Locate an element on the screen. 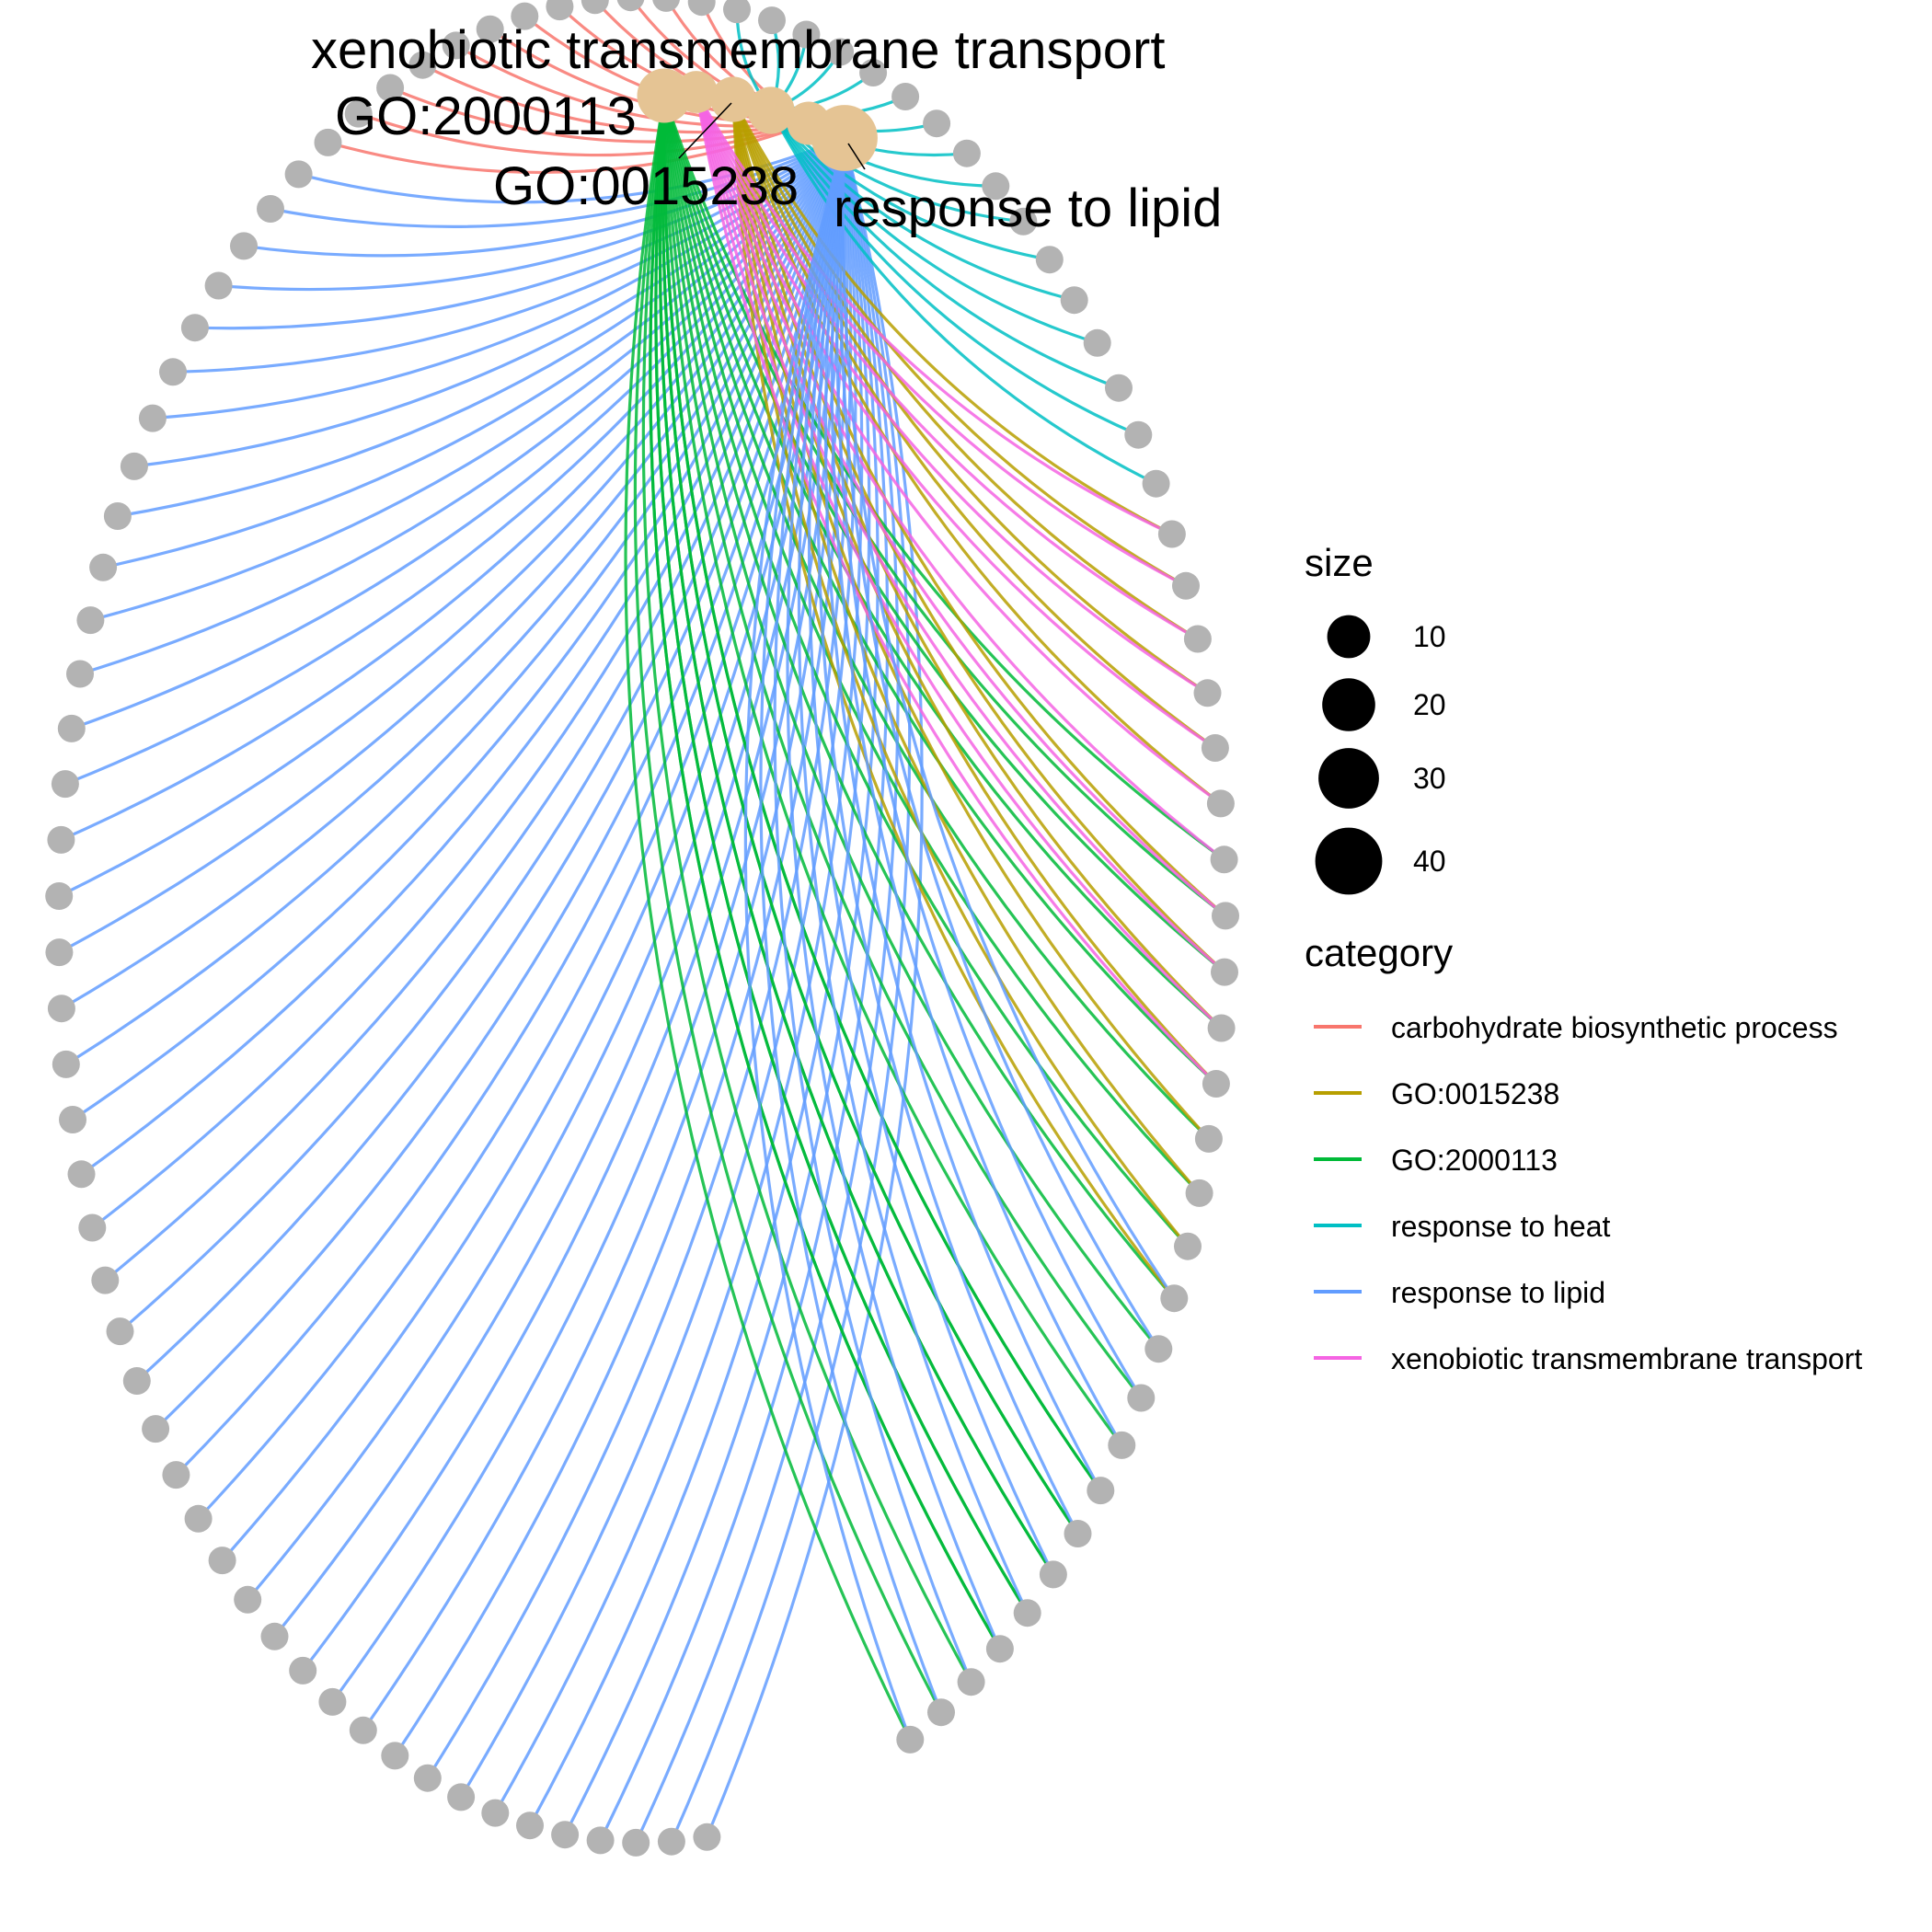  legend-category-label: response to heat is located at coordinates (1501, 1226).